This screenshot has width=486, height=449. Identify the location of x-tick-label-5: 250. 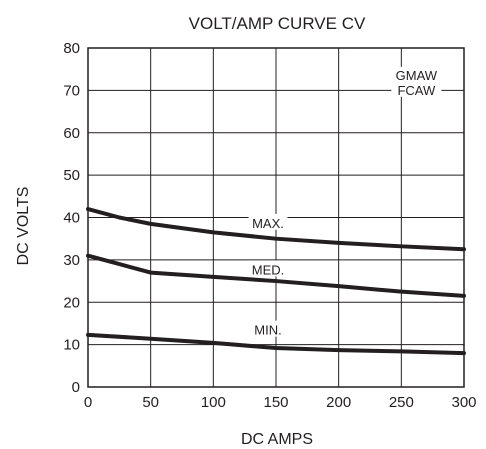
(401, 402).